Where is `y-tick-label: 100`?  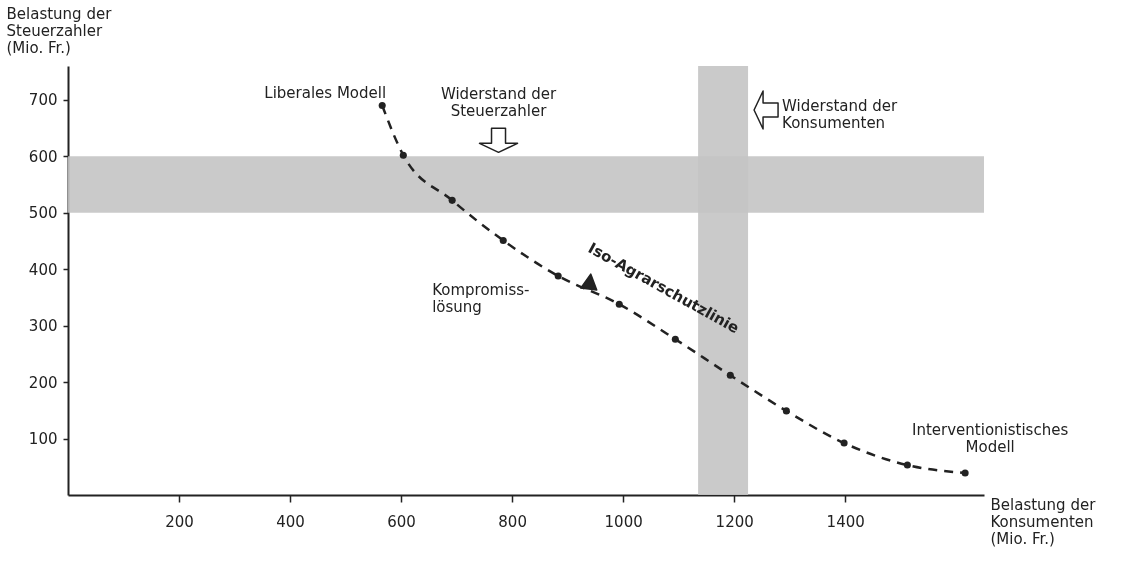
y-tick-label: 100 is located at coordinates (43, 439).